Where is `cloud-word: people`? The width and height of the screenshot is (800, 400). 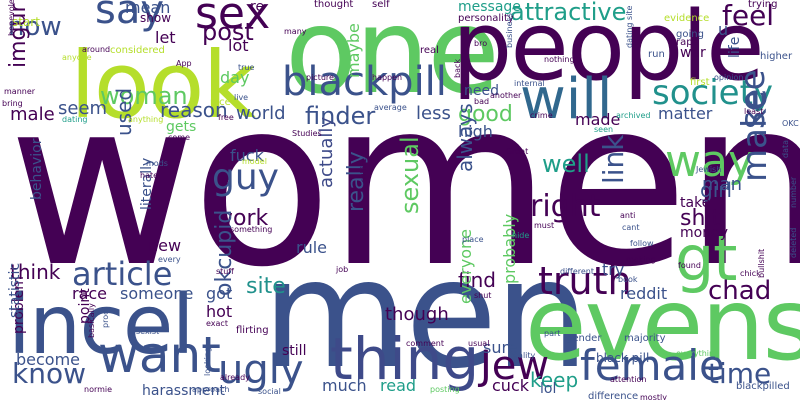 cloud-word: people is located at coordinates (608, 51).